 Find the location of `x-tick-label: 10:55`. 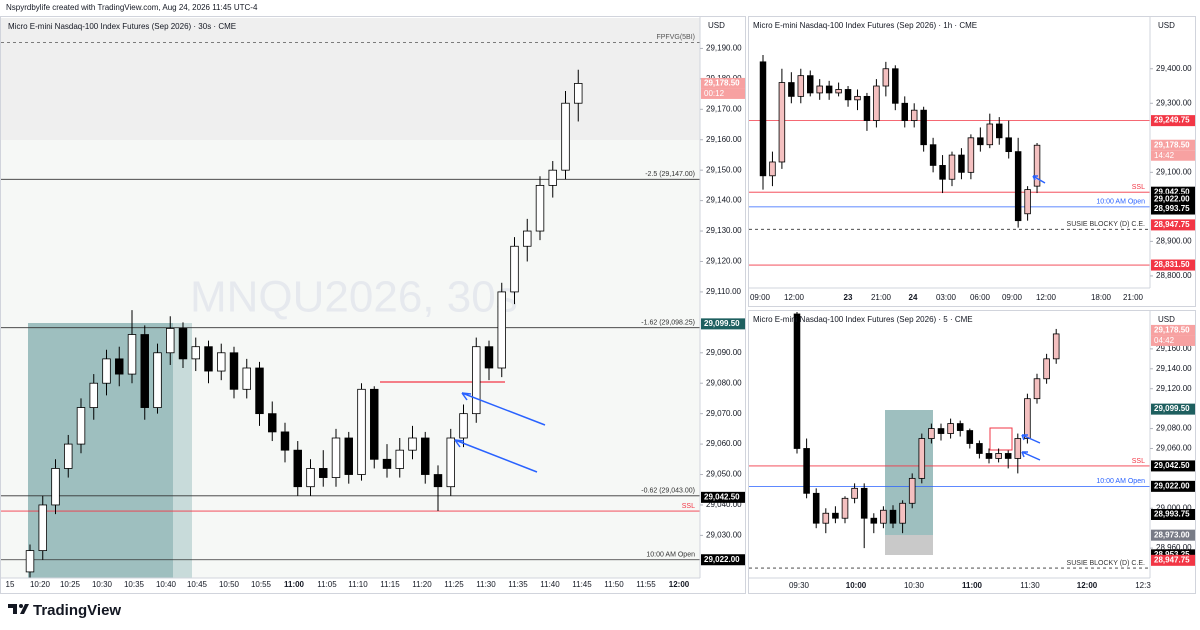

x-tick-label: 10:55 is located at coordinates (261, 584).